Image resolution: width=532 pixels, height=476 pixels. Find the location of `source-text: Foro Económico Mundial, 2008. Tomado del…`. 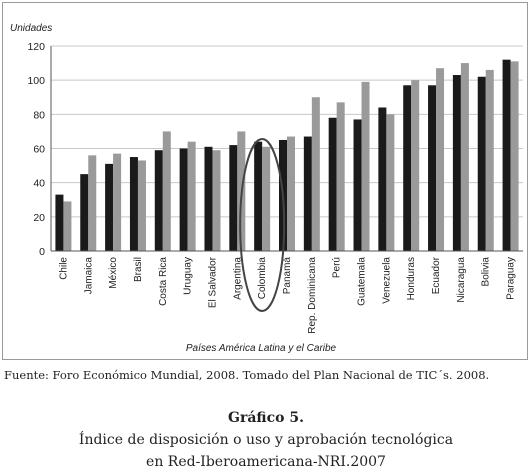

source-text: Foro Económico Mundial, 2008. Tomado del… is located at coordinates (269, 375).